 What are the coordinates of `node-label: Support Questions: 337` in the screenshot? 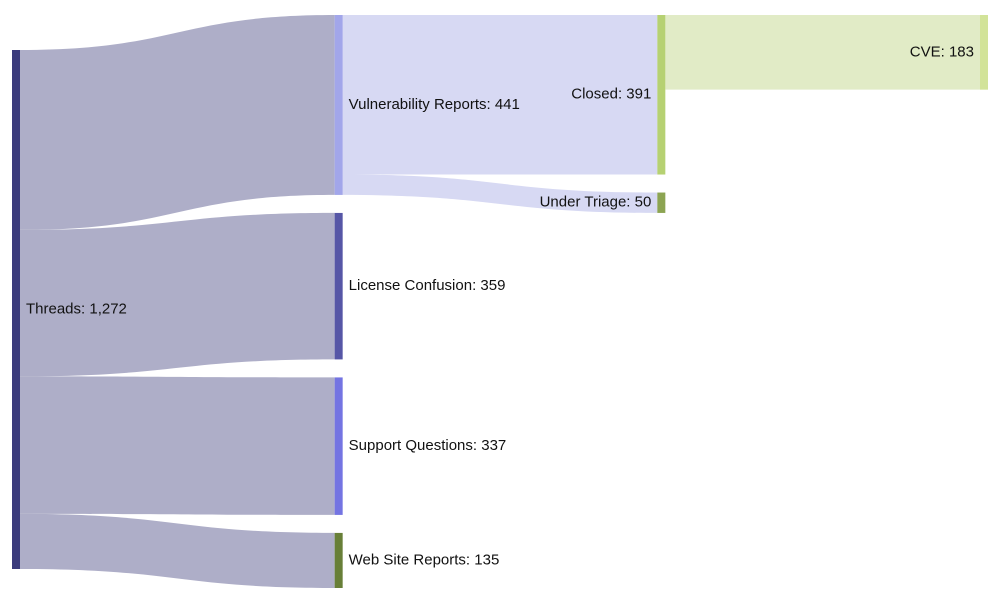 It's located at (428, 445).